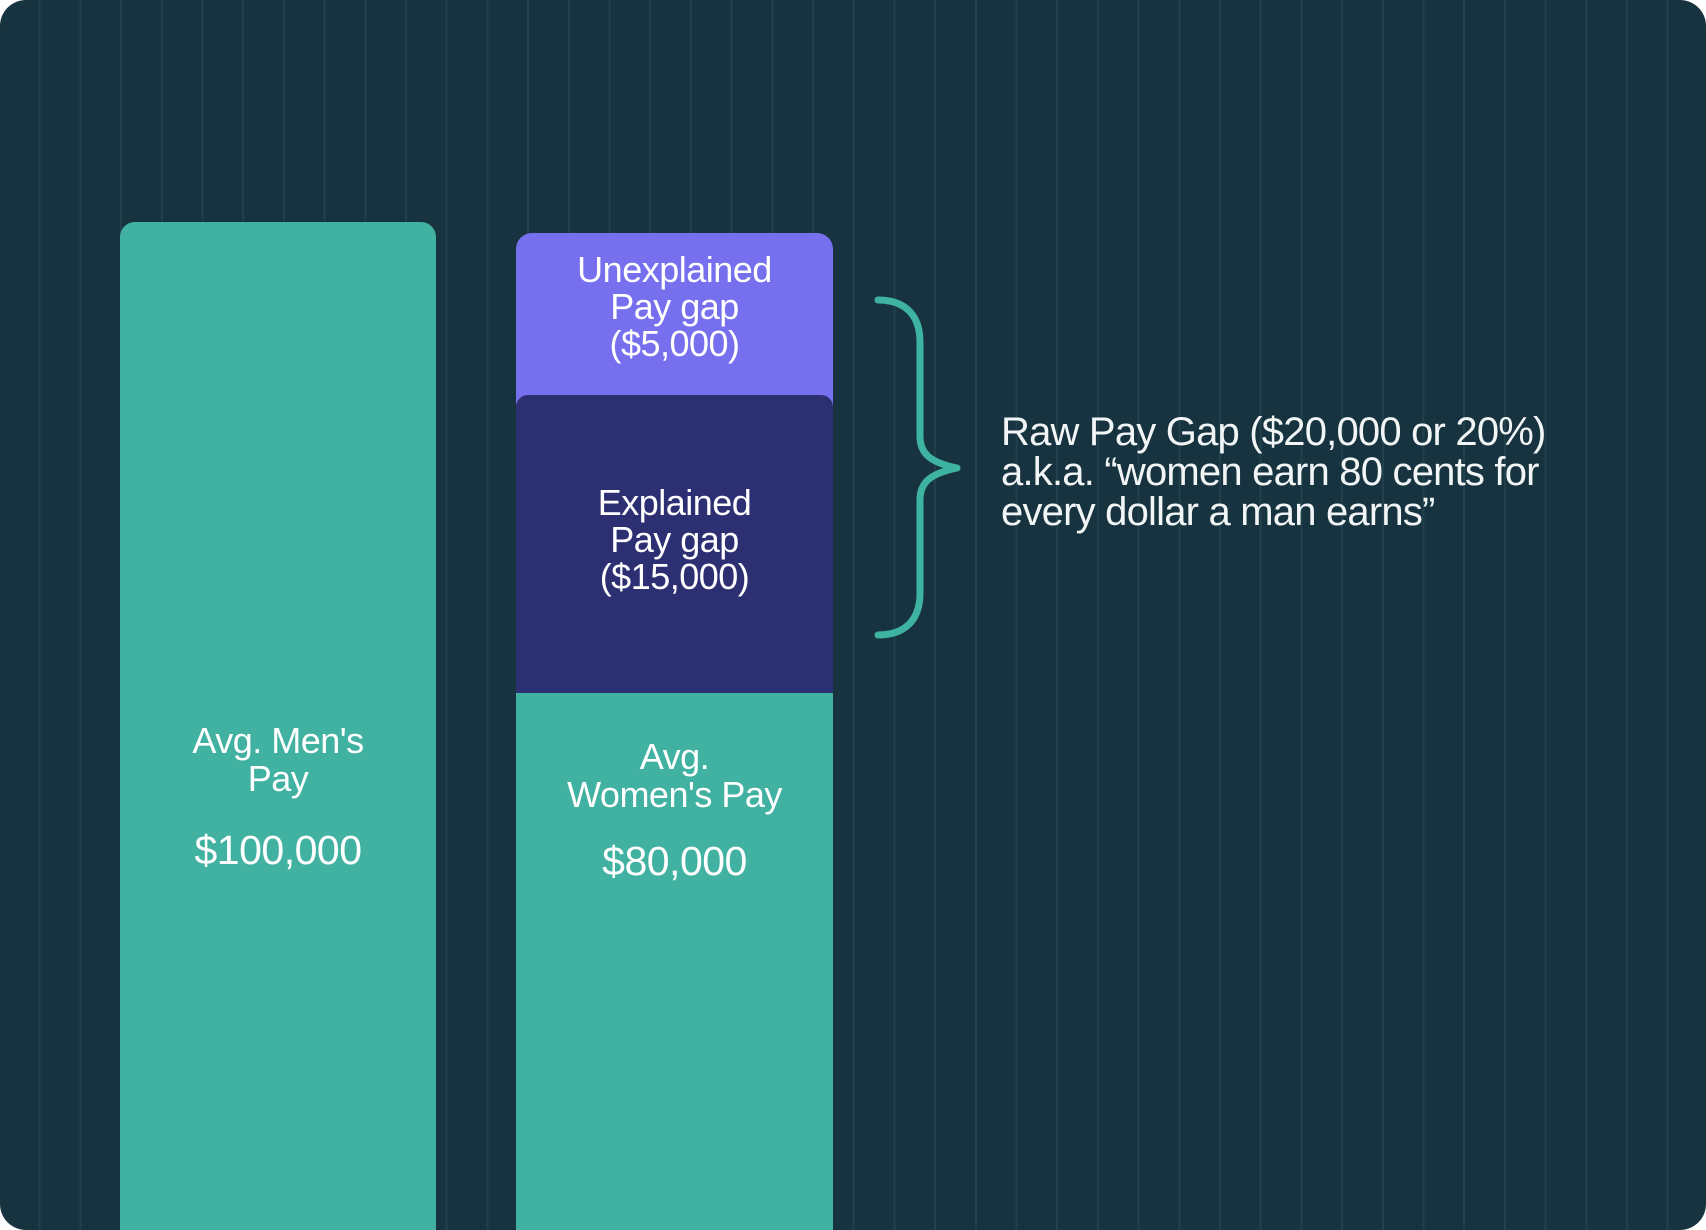 Image resolution: width=1706 pixels, height=1230 pixels. I want to click on annotation-line2: a.k.a. “women earn 80 cents for, so click(1270, 472).